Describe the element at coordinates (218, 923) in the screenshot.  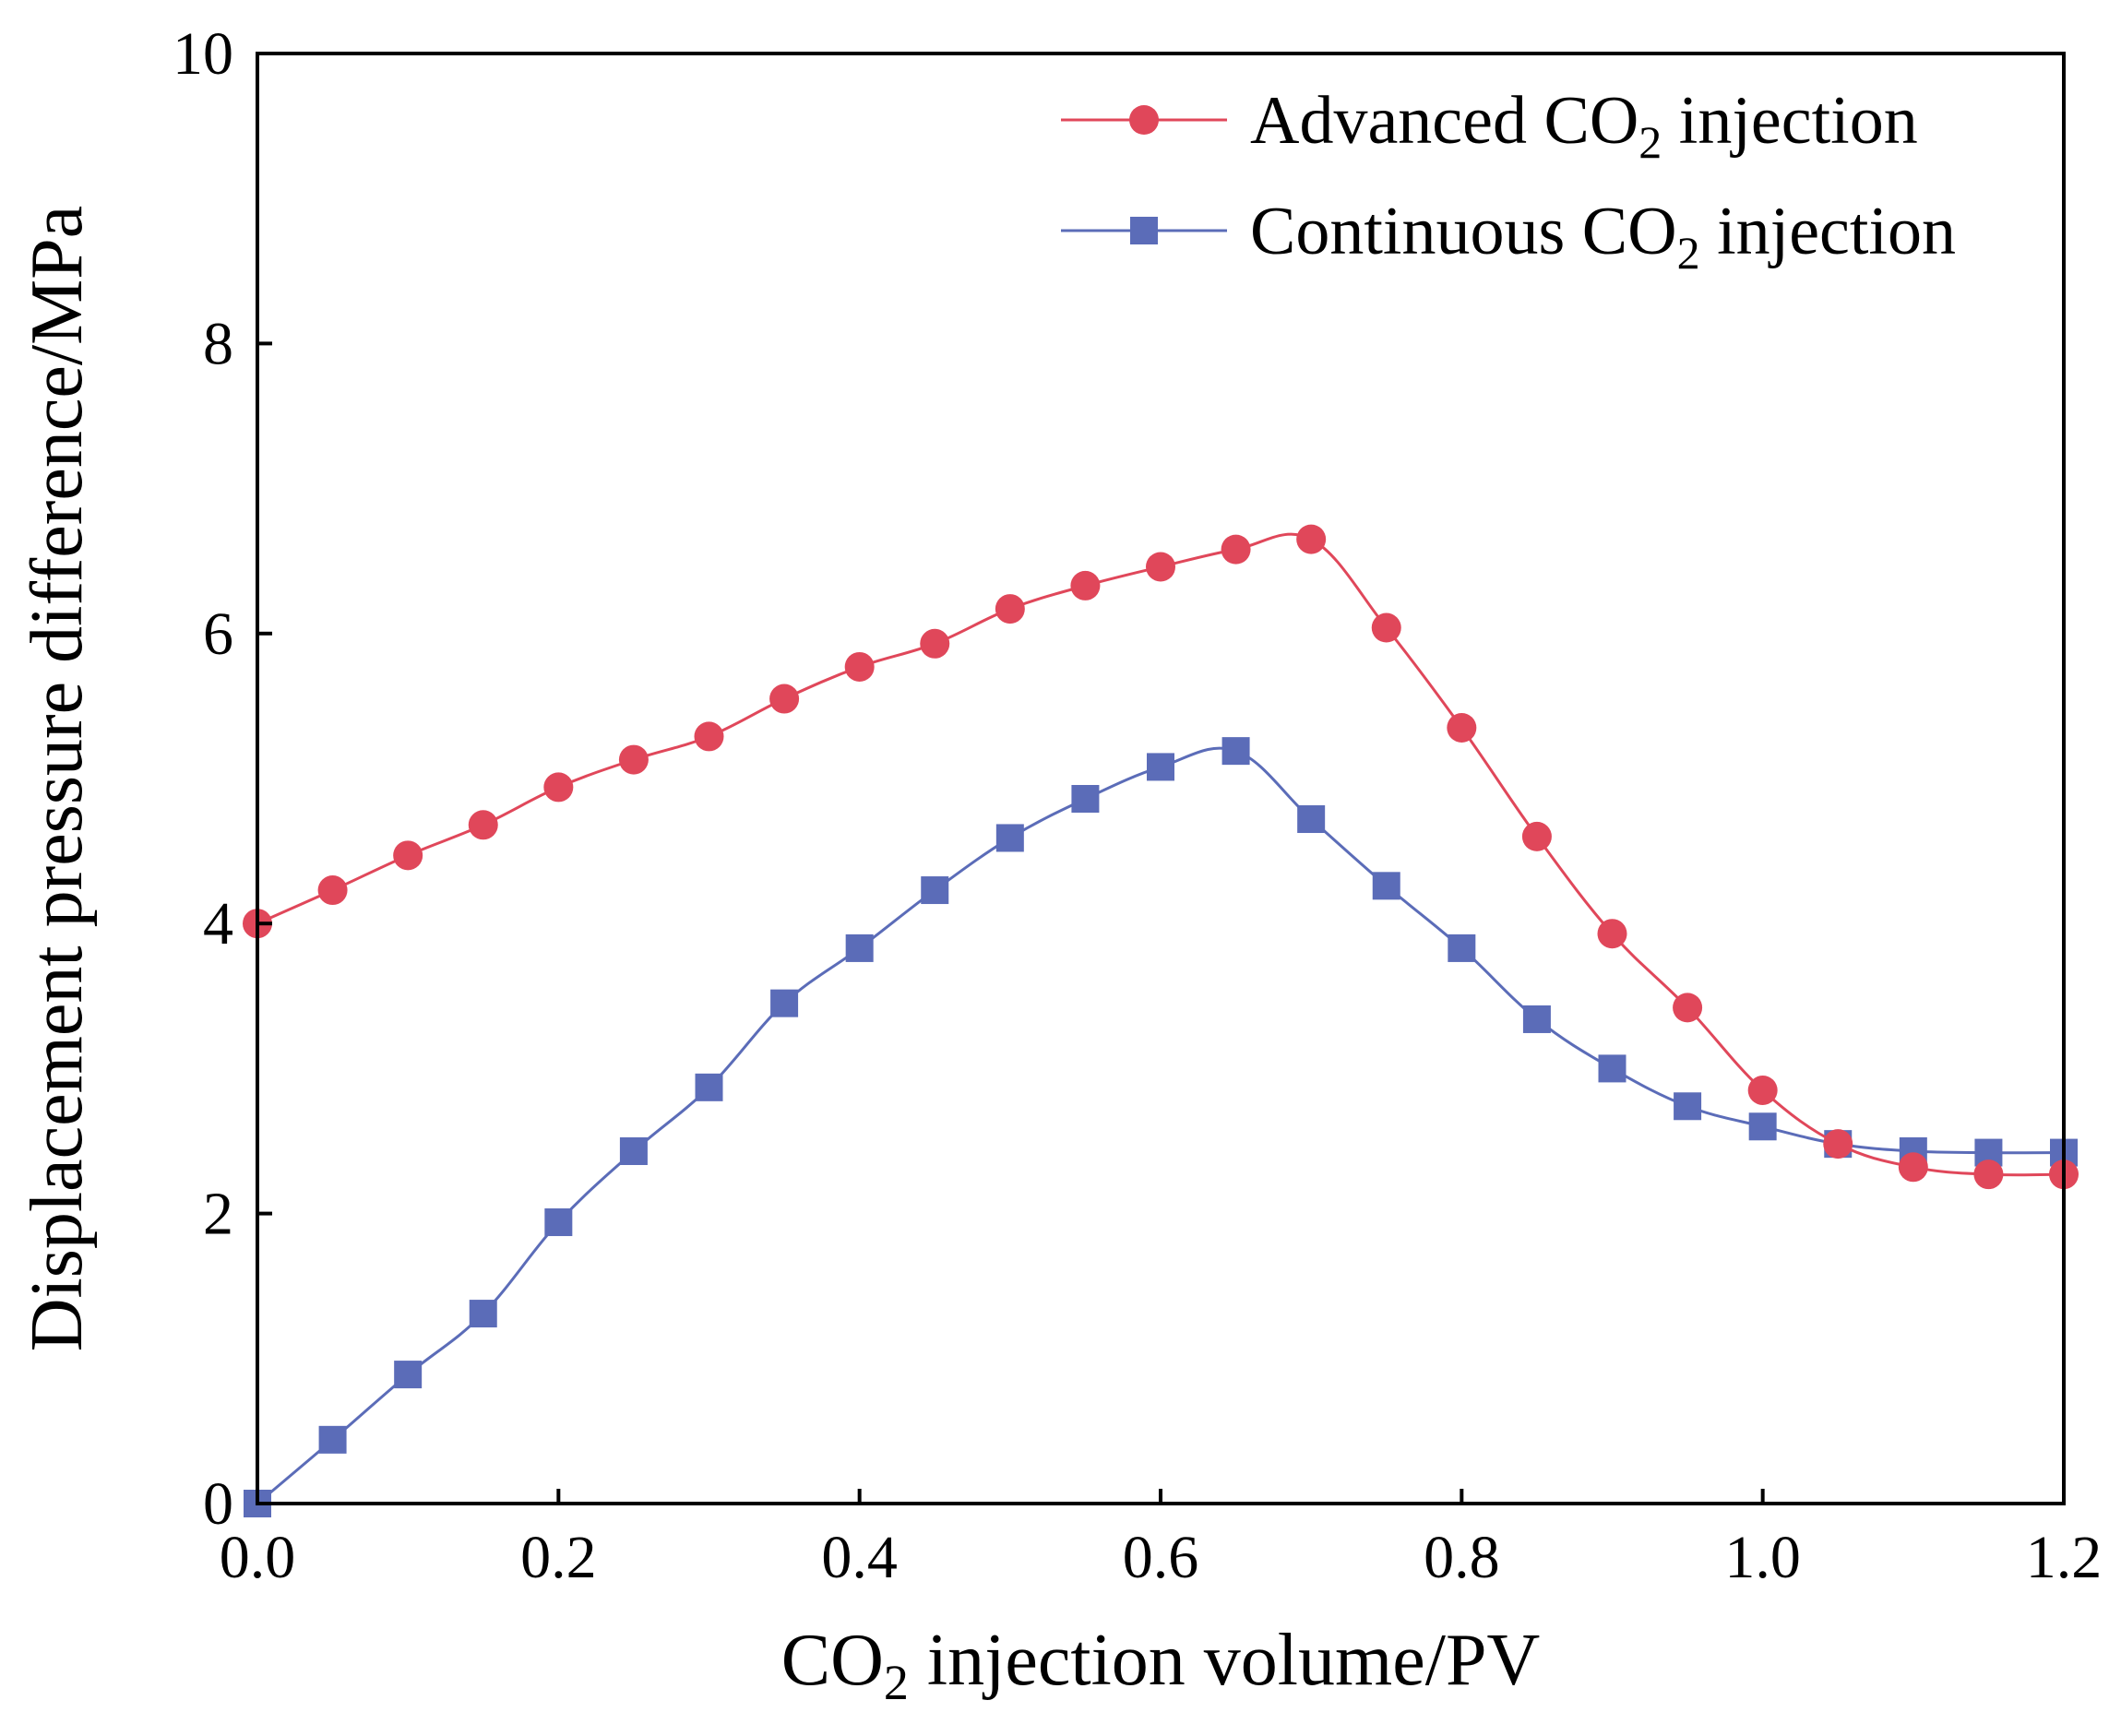
I see `y-tick-label: 4` at that location.